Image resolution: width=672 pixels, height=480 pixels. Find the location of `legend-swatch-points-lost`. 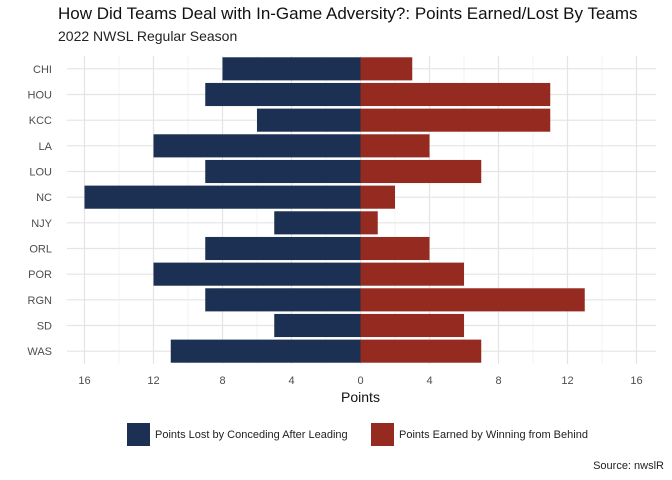

legend-swatch-points-lost is located at coordinates (138, 434).